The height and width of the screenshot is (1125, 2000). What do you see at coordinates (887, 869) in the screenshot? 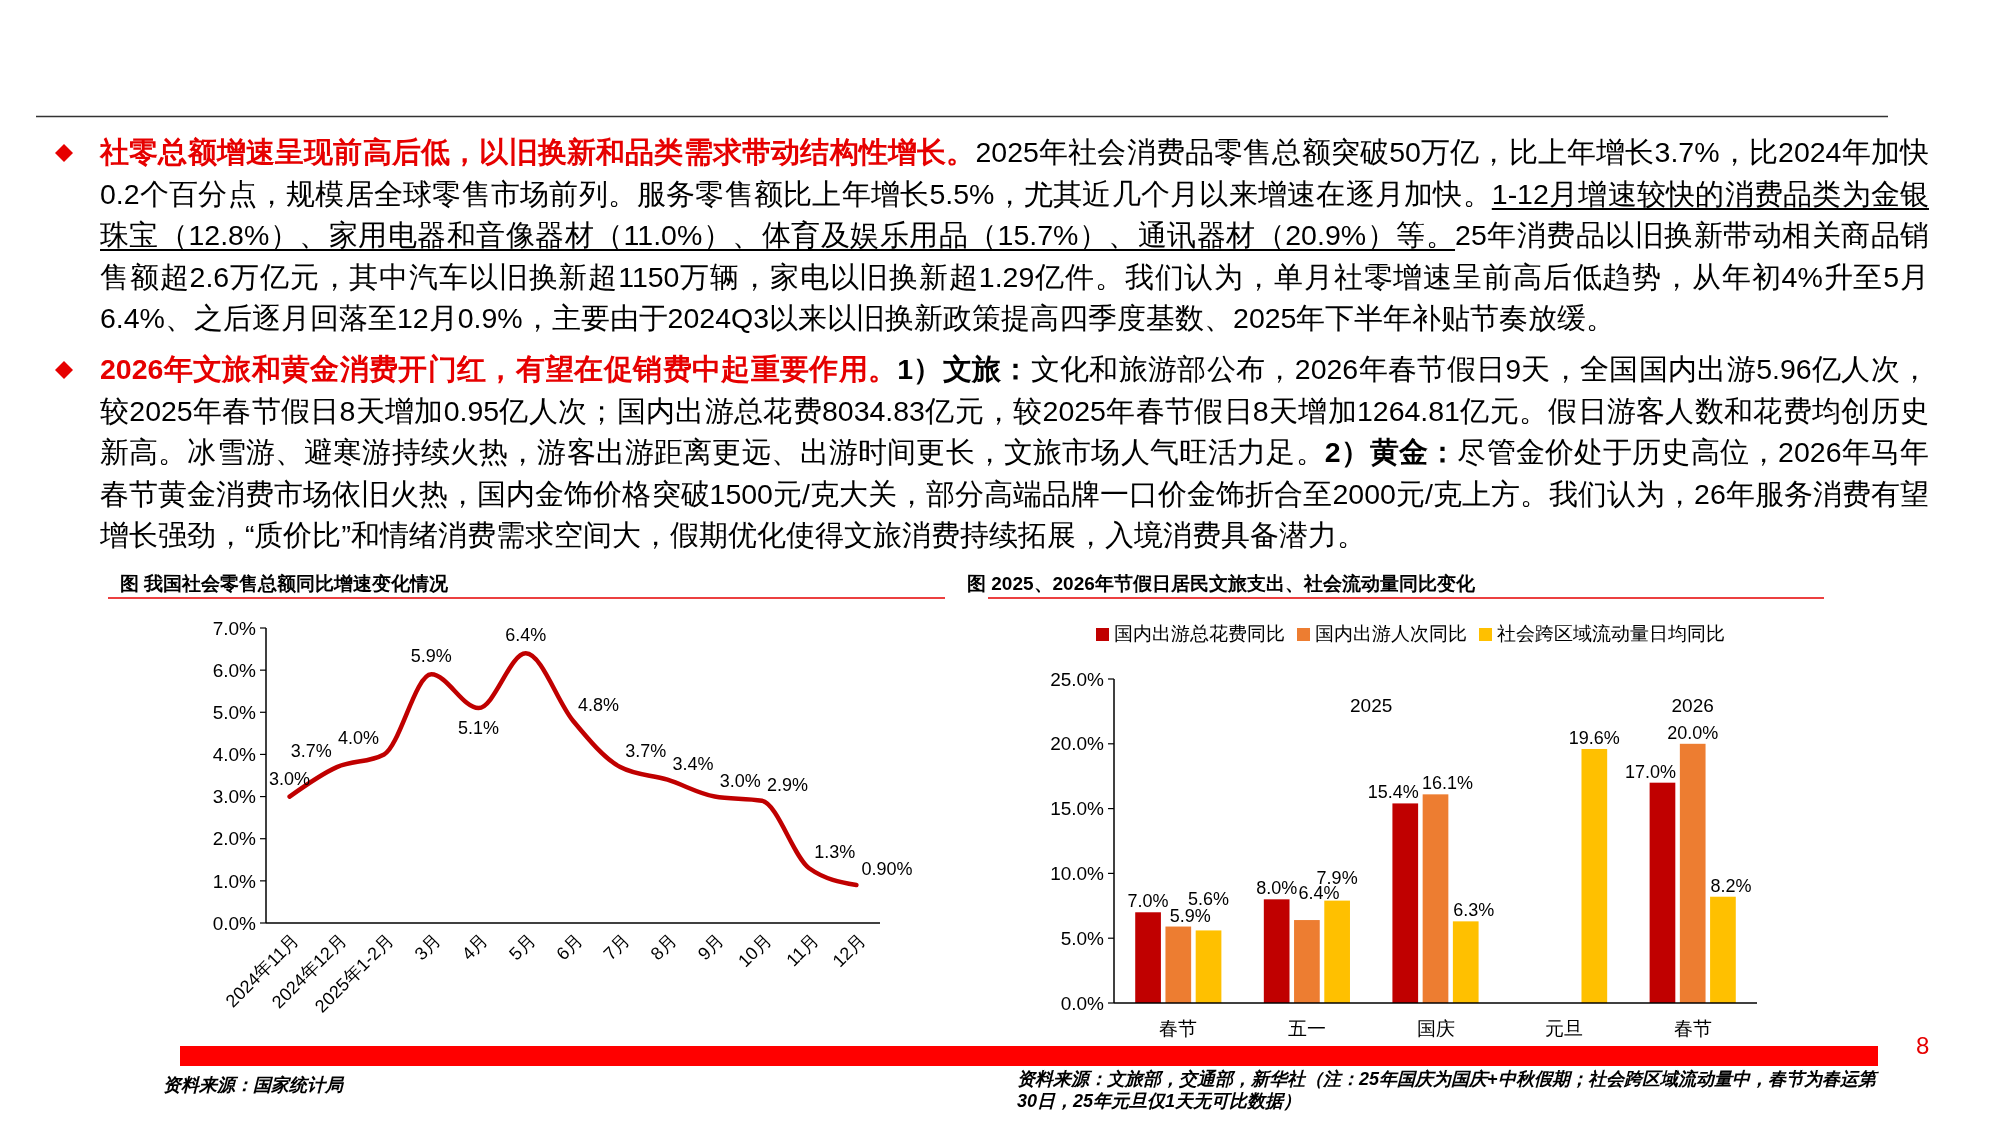
I see `data-label: 0.90%` at bounding box center [887, 869].